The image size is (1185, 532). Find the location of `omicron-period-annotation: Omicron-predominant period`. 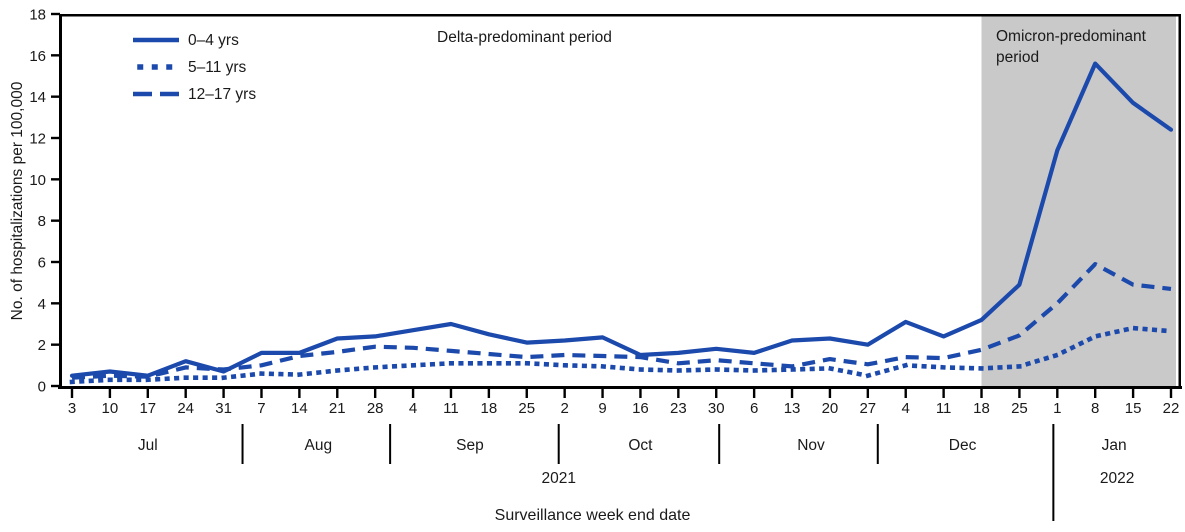

omicron-period-annotation: Omicron-predominant period is located at coordinates (1071, 47).